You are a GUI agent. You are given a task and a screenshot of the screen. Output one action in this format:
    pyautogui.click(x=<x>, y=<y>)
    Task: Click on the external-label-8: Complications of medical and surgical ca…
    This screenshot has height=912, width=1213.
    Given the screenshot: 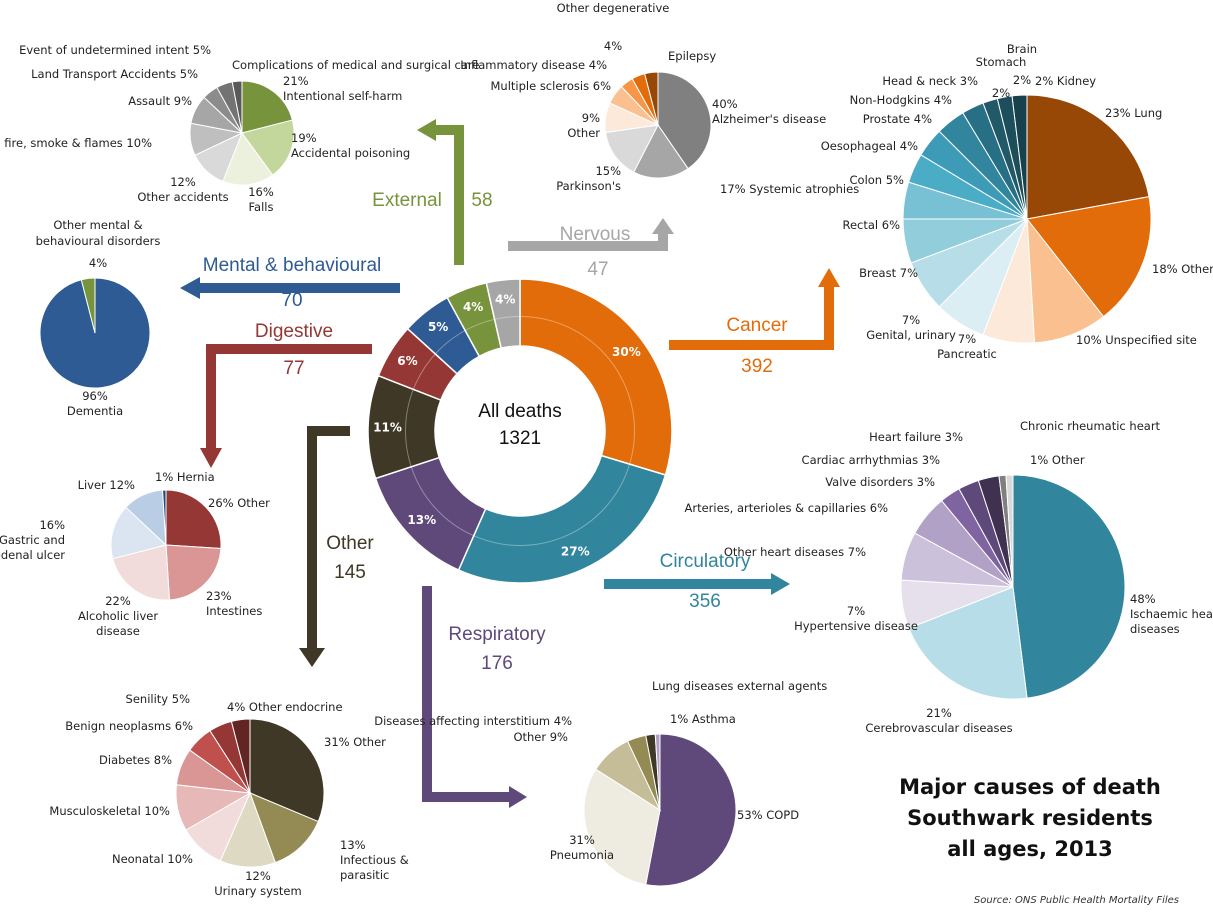 What is the action you would take?
    pyautogui.click(x=355, y=65)
    